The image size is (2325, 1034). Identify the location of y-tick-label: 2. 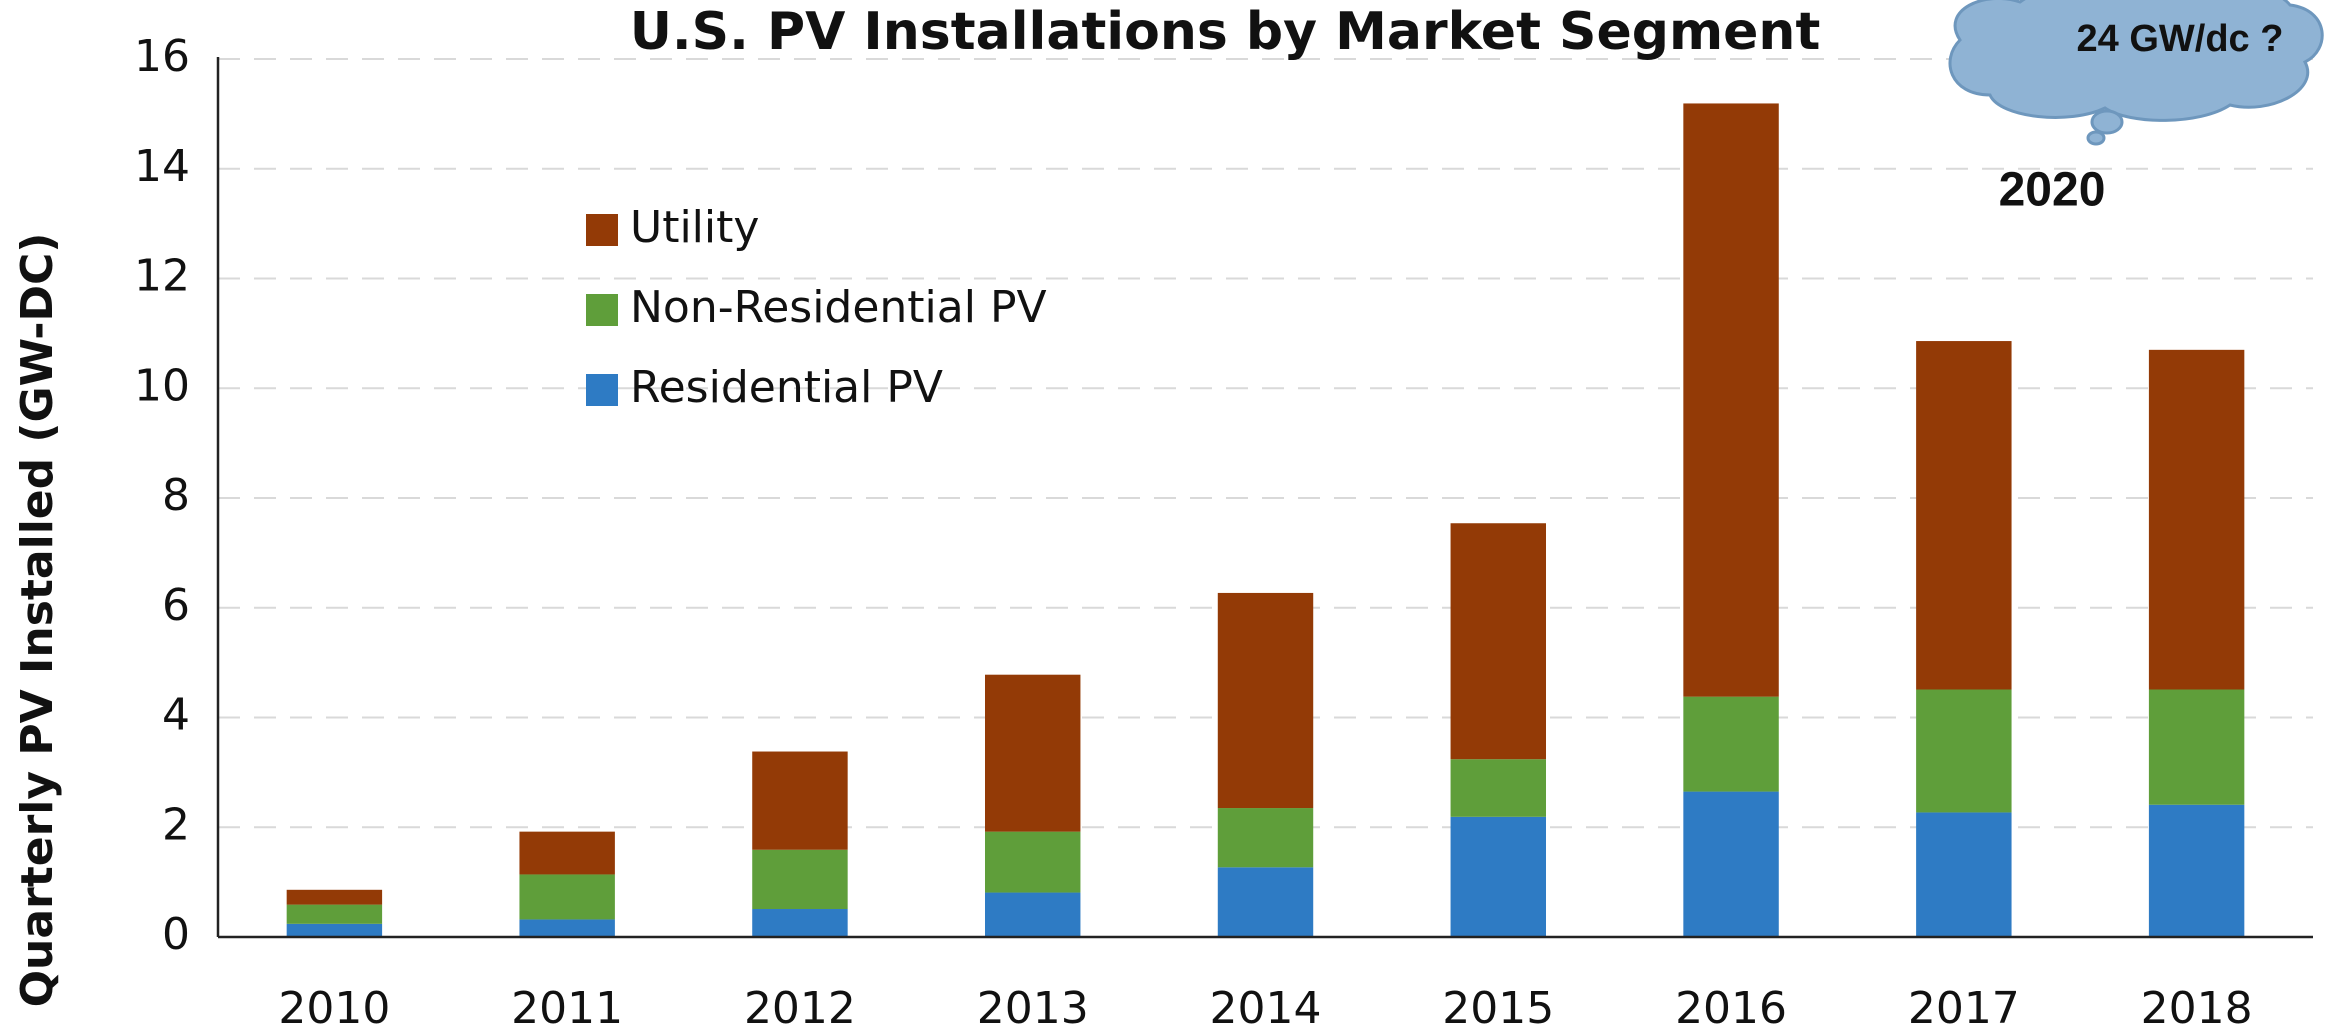
(176, 824).